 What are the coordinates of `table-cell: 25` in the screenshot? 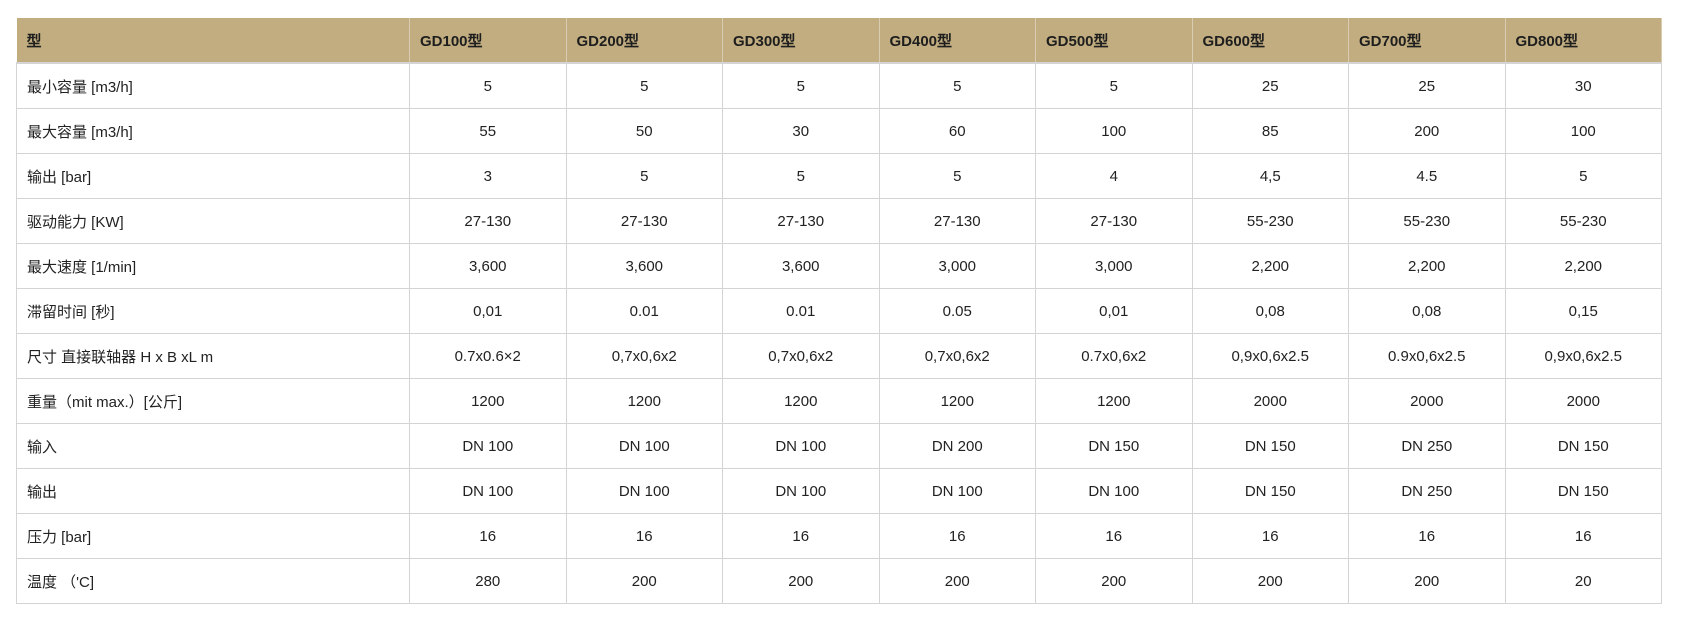 It's located at (1427, 86).